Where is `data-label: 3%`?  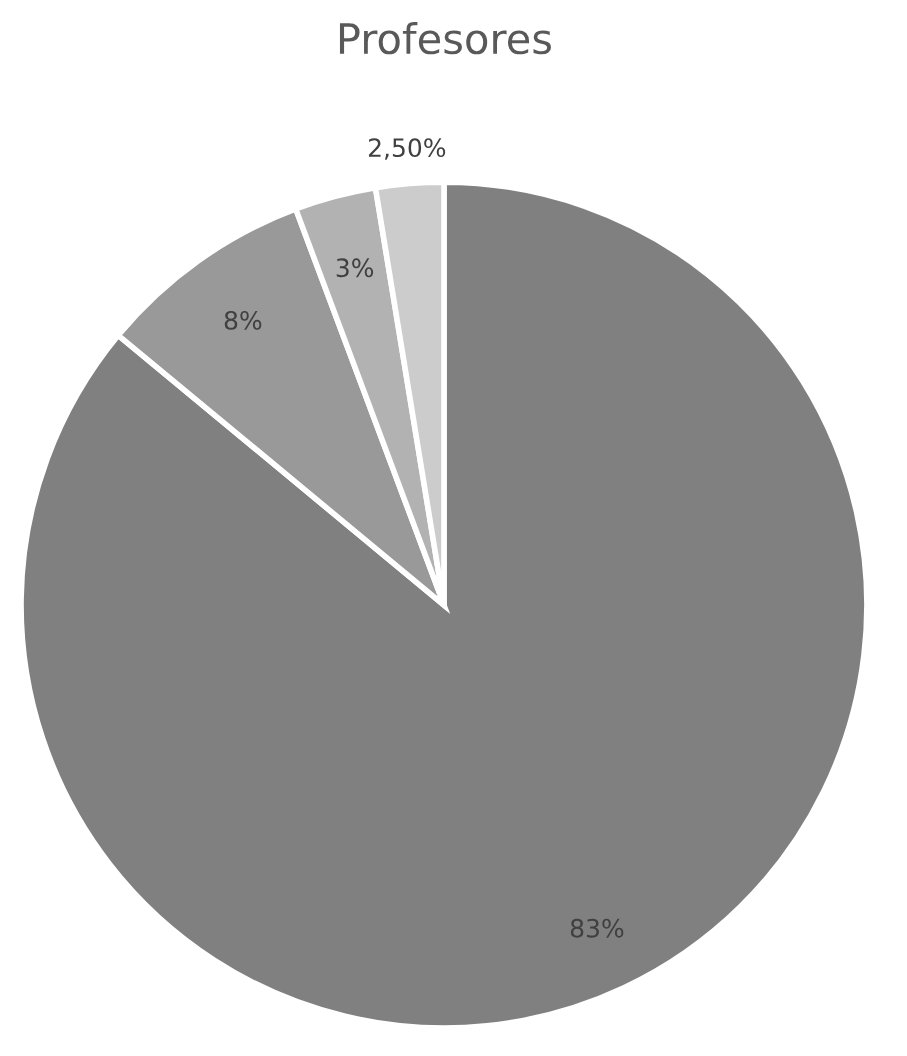
data-label: 3% is located at coordinates (355, 268).